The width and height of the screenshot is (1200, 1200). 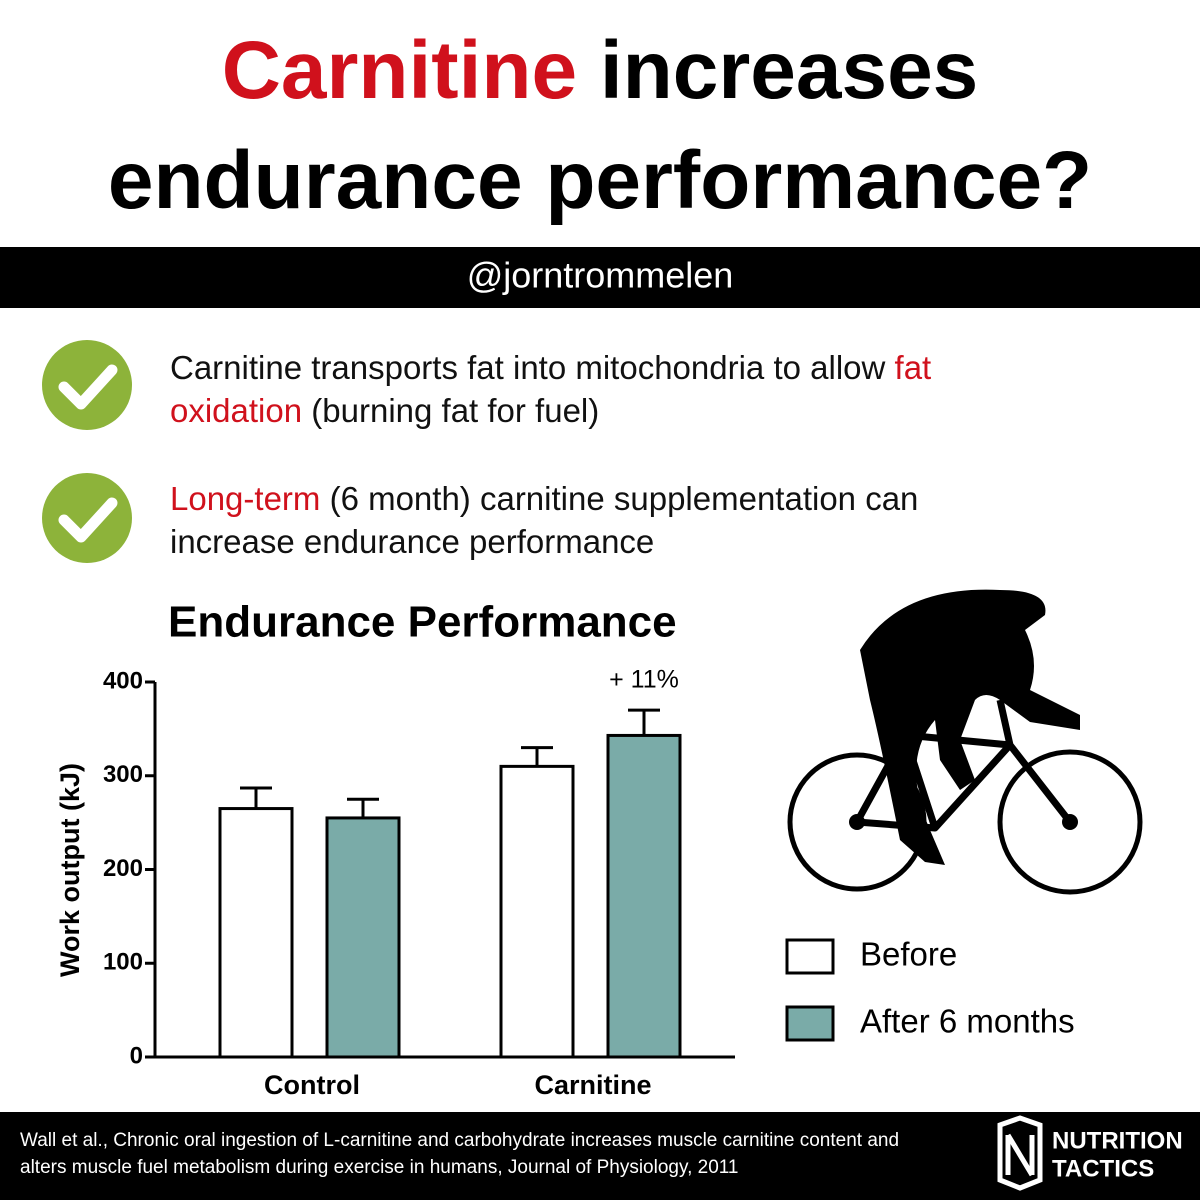 I want to click on y-tick-label: 100, so click(x=123, y=962).